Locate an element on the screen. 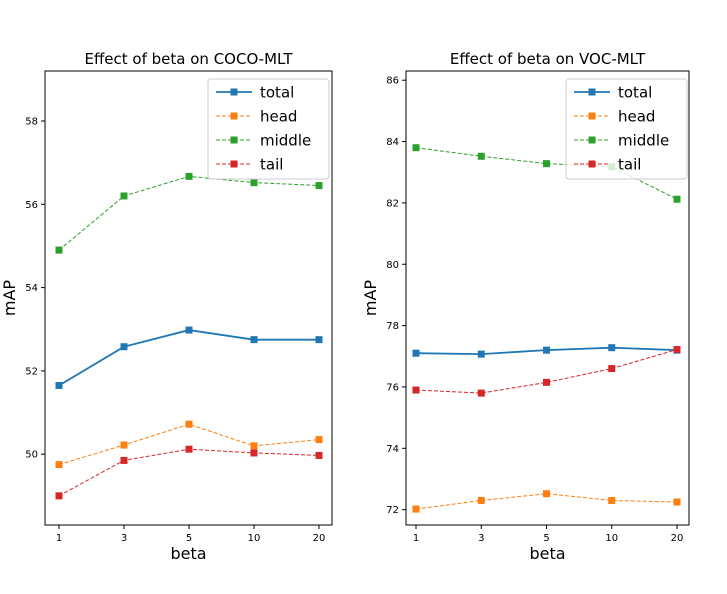  y-tick-label: 80 is located at coordinates (392, 265).